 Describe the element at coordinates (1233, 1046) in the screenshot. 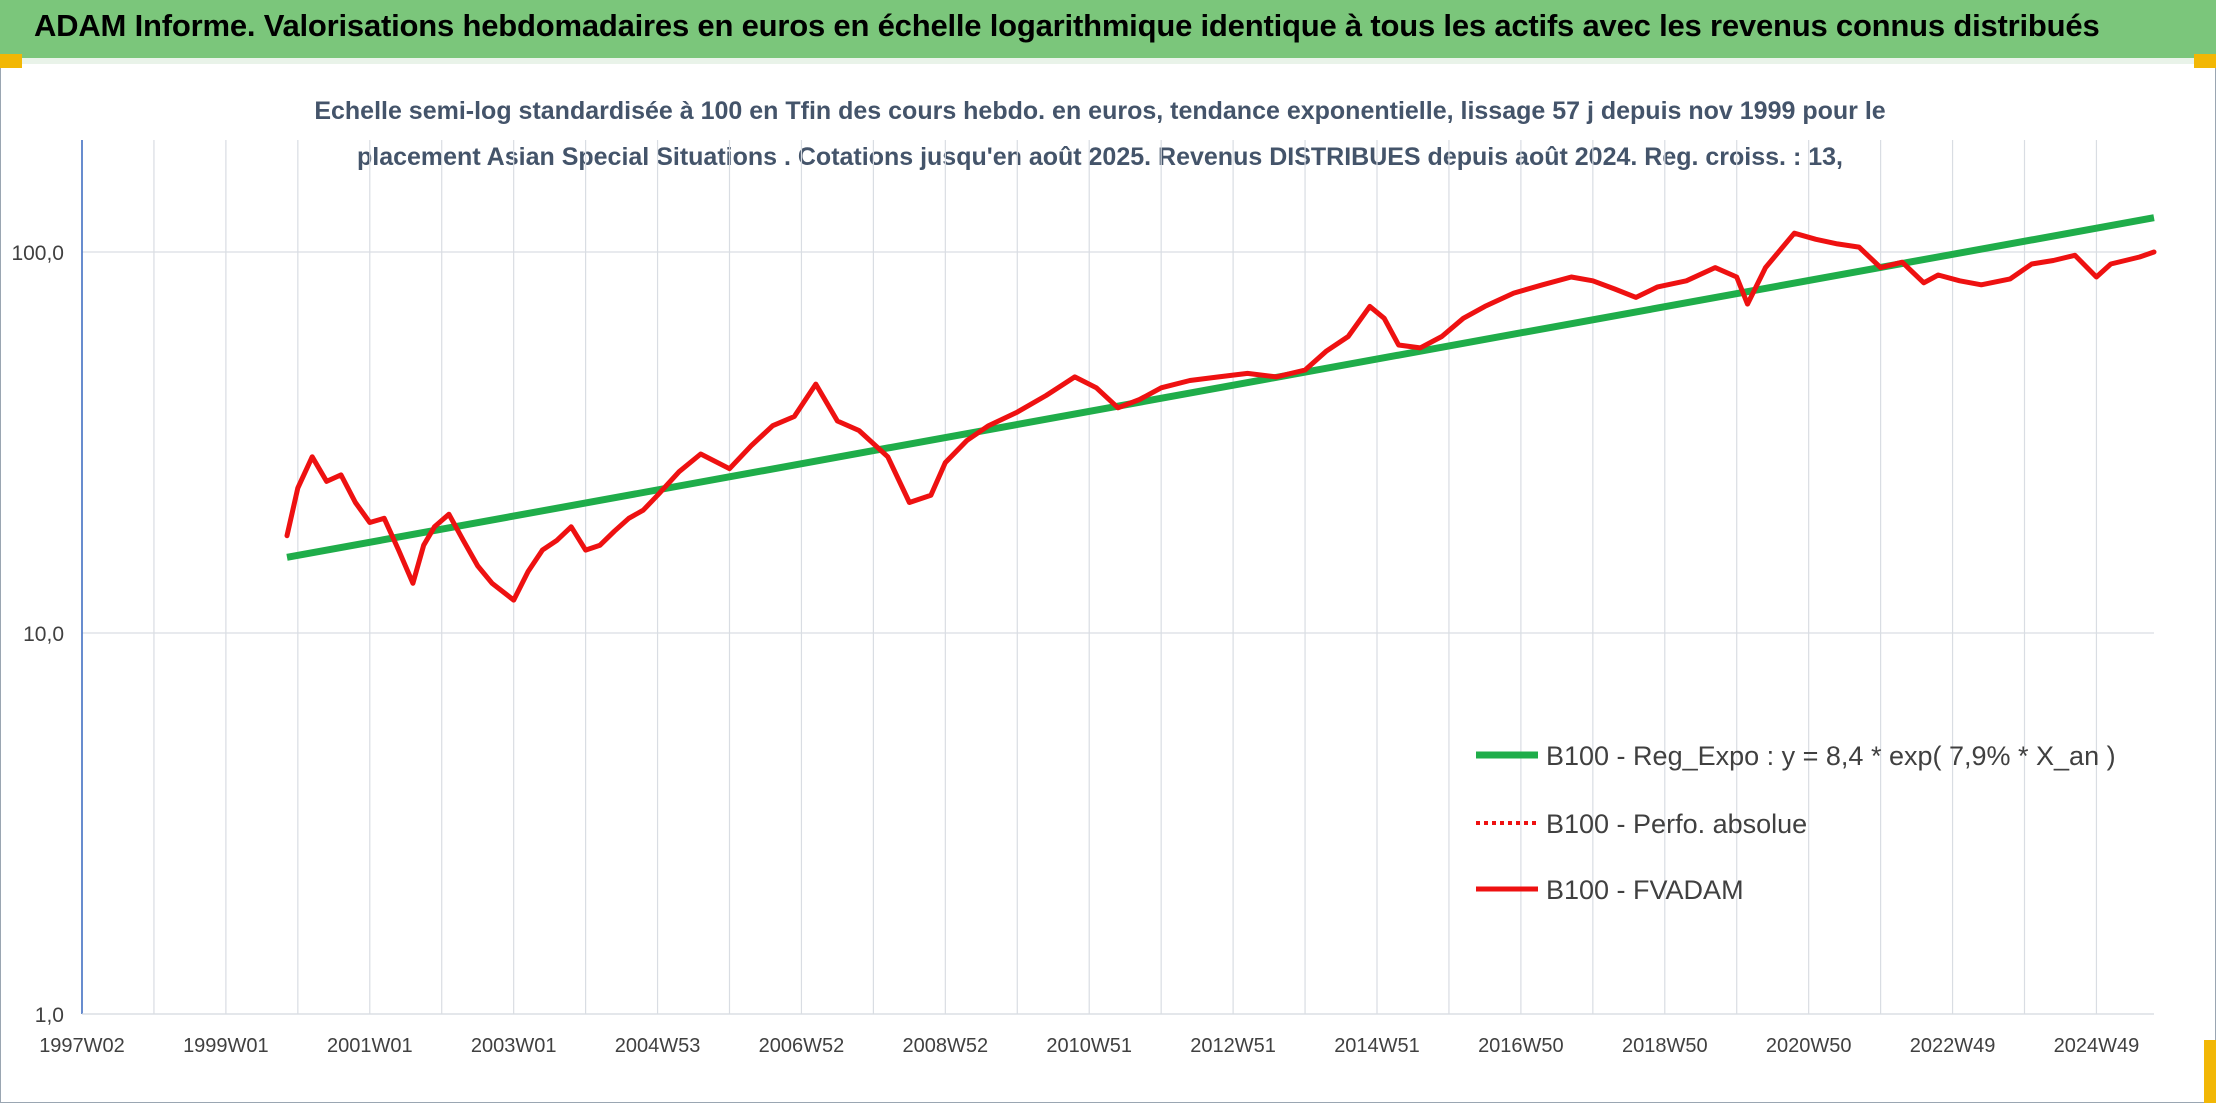

I see `x-tick-label: 2012W51` at that location.